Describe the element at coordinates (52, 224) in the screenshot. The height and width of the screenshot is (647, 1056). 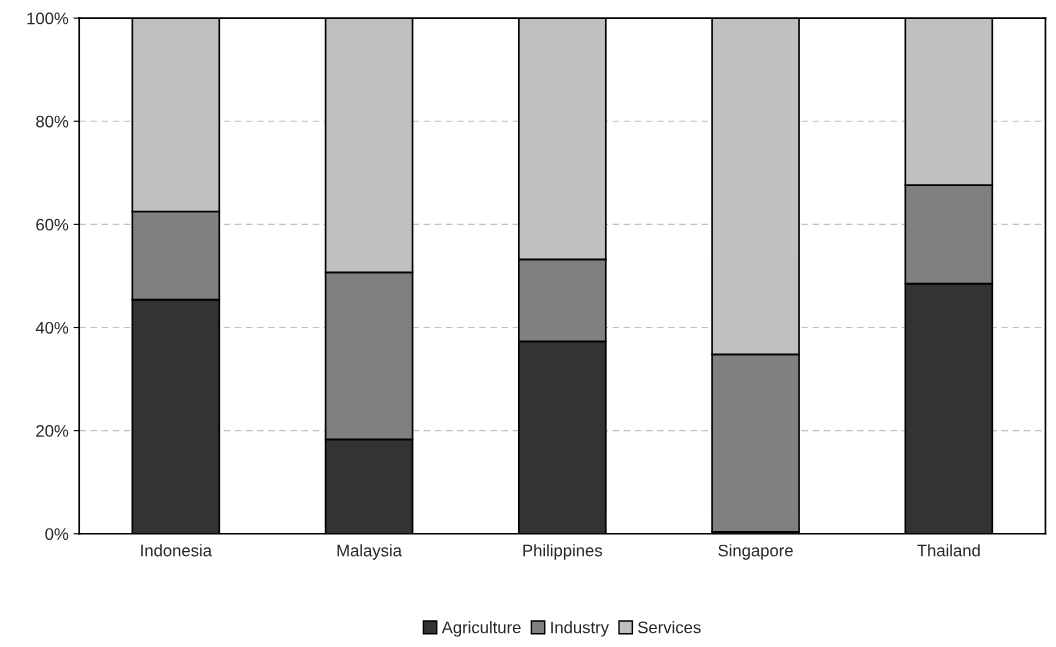
I see `y-tick-label: 60%` at that location.